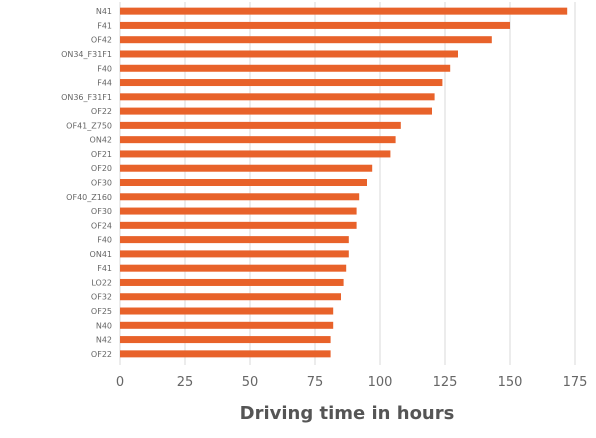  I want to click on category-label: OF20, so click(101, 168).